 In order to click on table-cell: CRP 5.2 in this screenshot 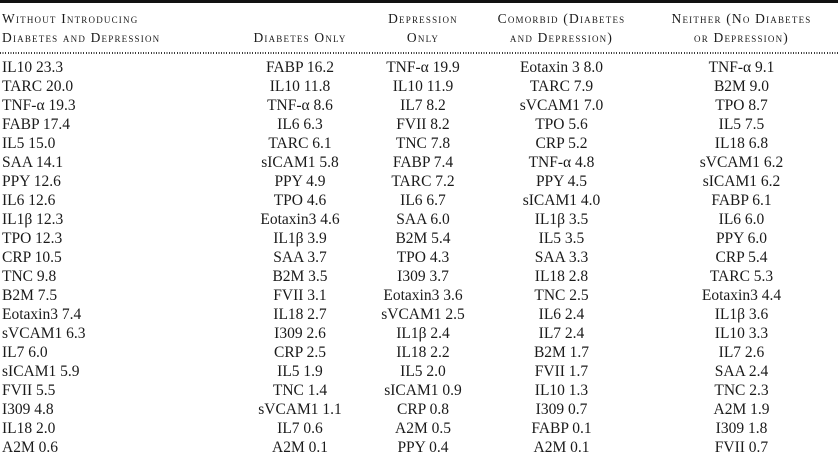, I will do `click(561, 143)`.